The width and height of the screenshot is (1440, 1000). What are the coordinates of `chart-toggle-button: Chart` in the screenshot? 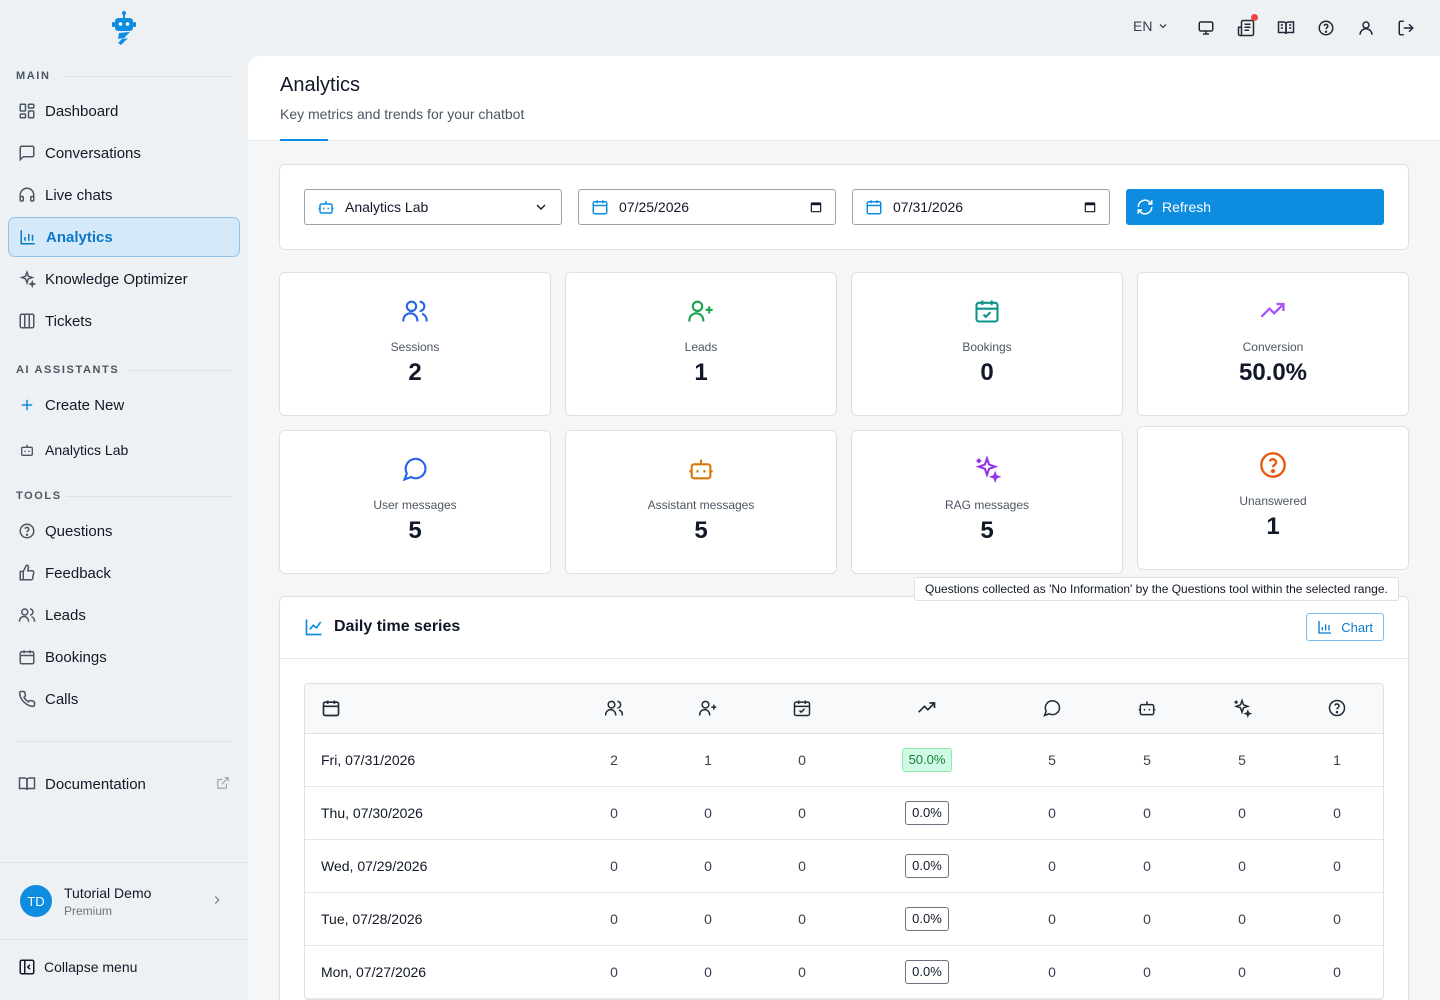 It's located at (1345, 627).